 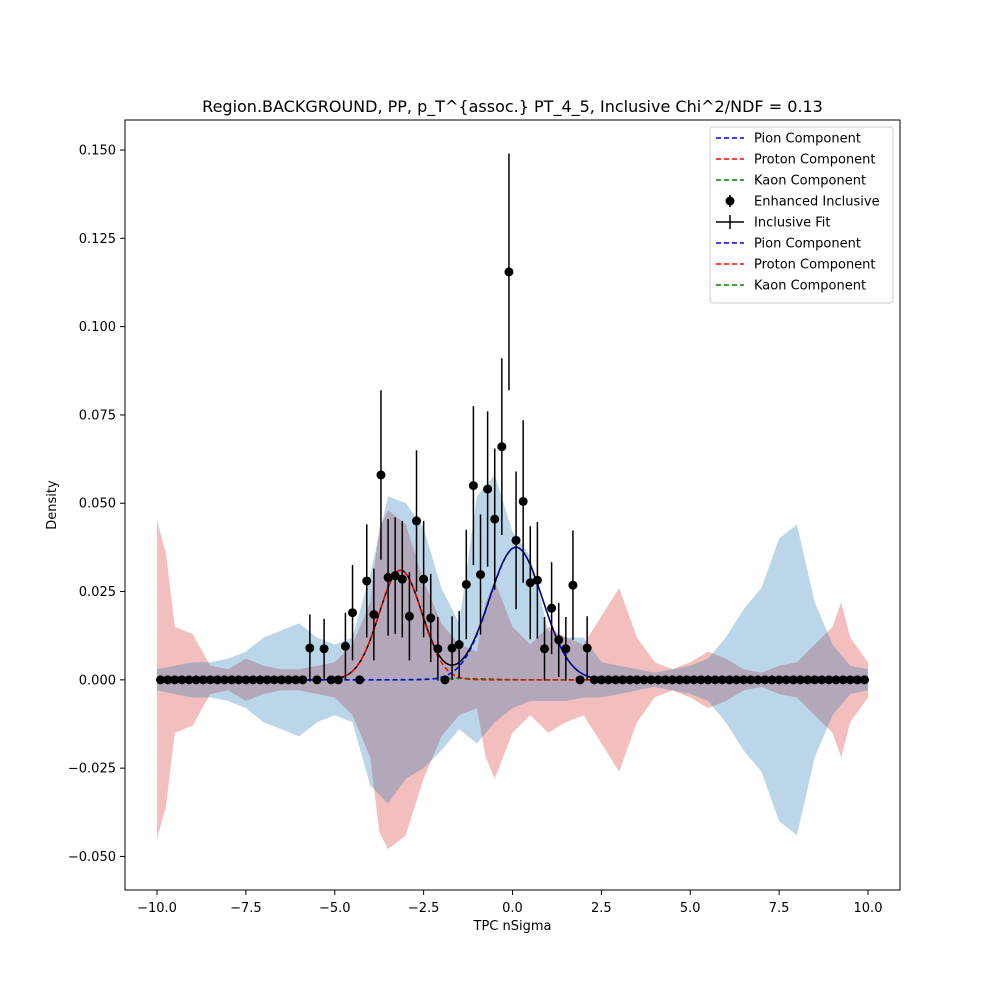 I want to click on y-tick-label: 0.075, so click(x=97, y=415).